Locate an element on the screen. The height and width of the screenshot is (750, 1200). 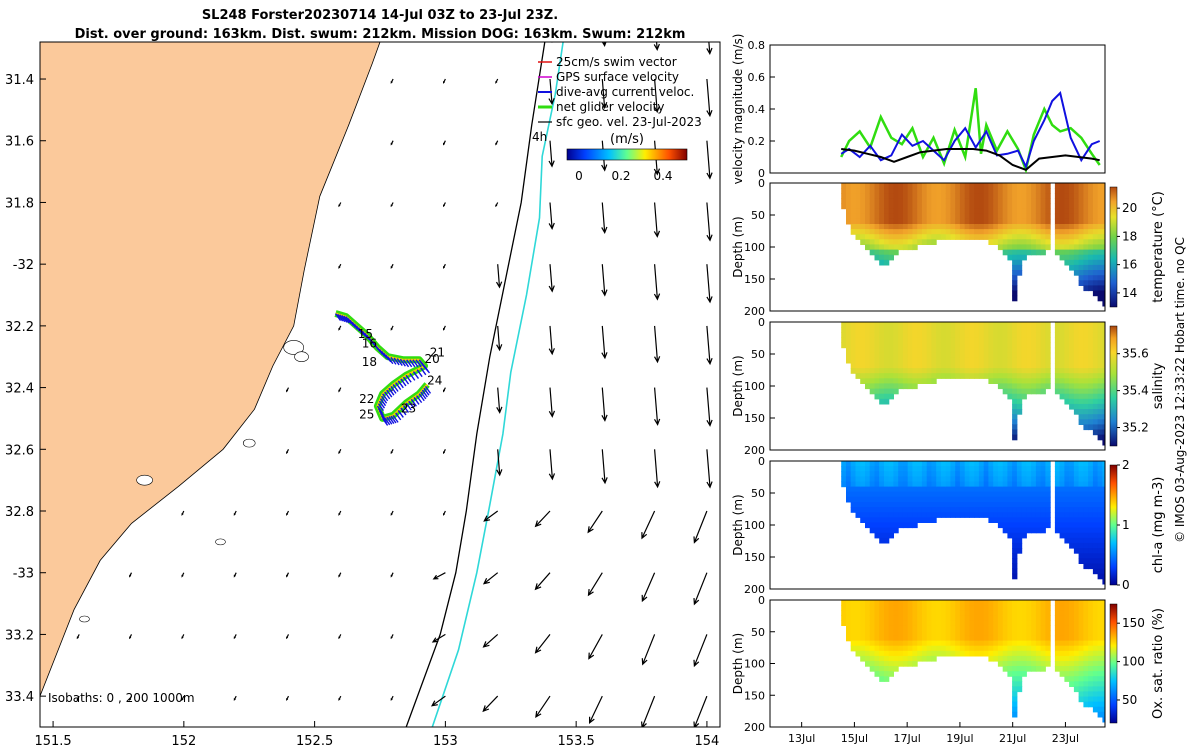
dive-avg-vector is located at coordinates (403, 411).